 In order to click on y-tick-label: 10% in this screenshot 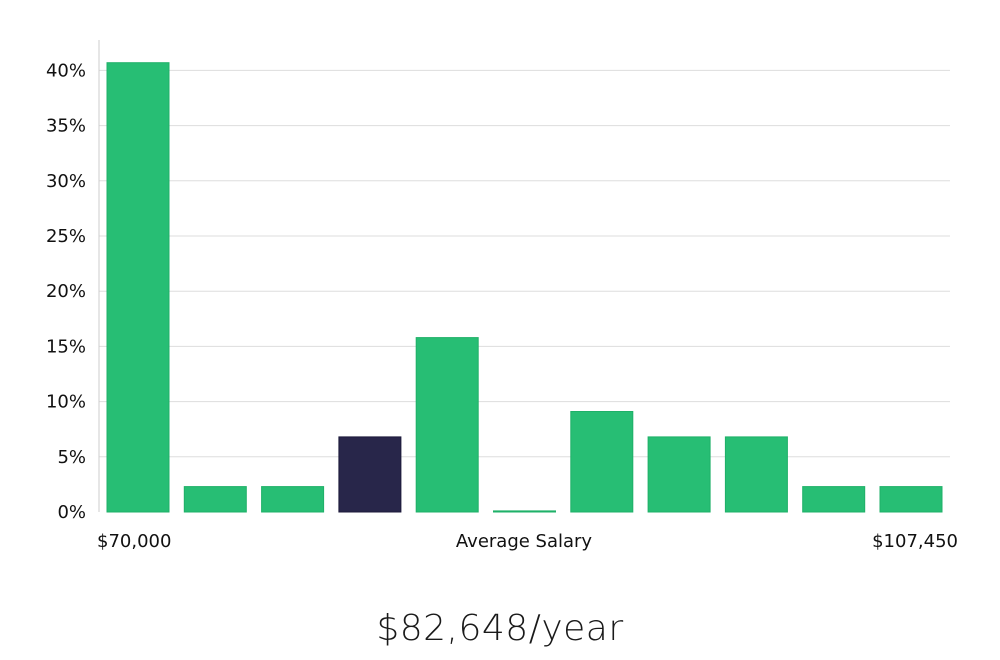, I will do `click(66, 402)`.